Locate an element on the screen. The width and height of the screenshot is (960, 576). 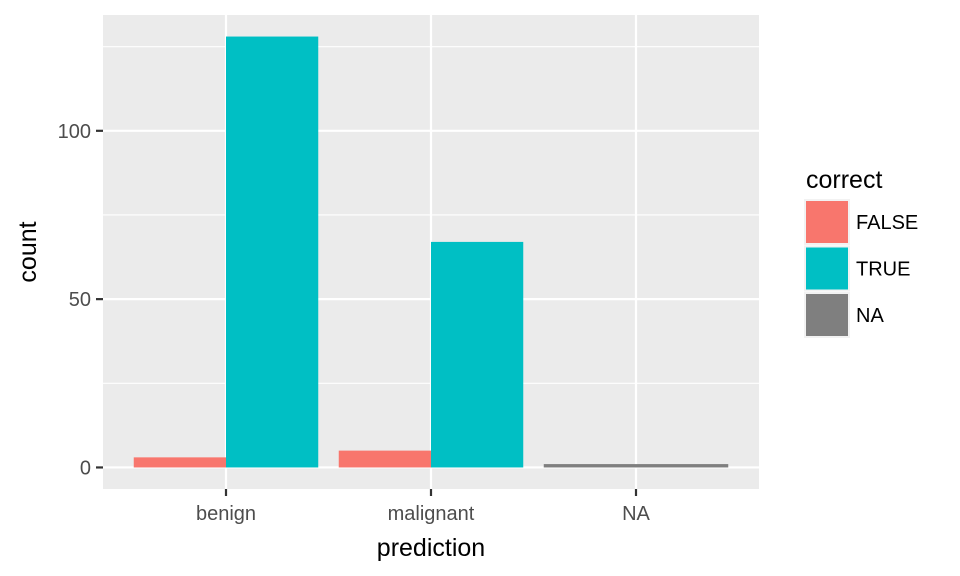
y-axis-title: count is located at coordinates (28, 251).